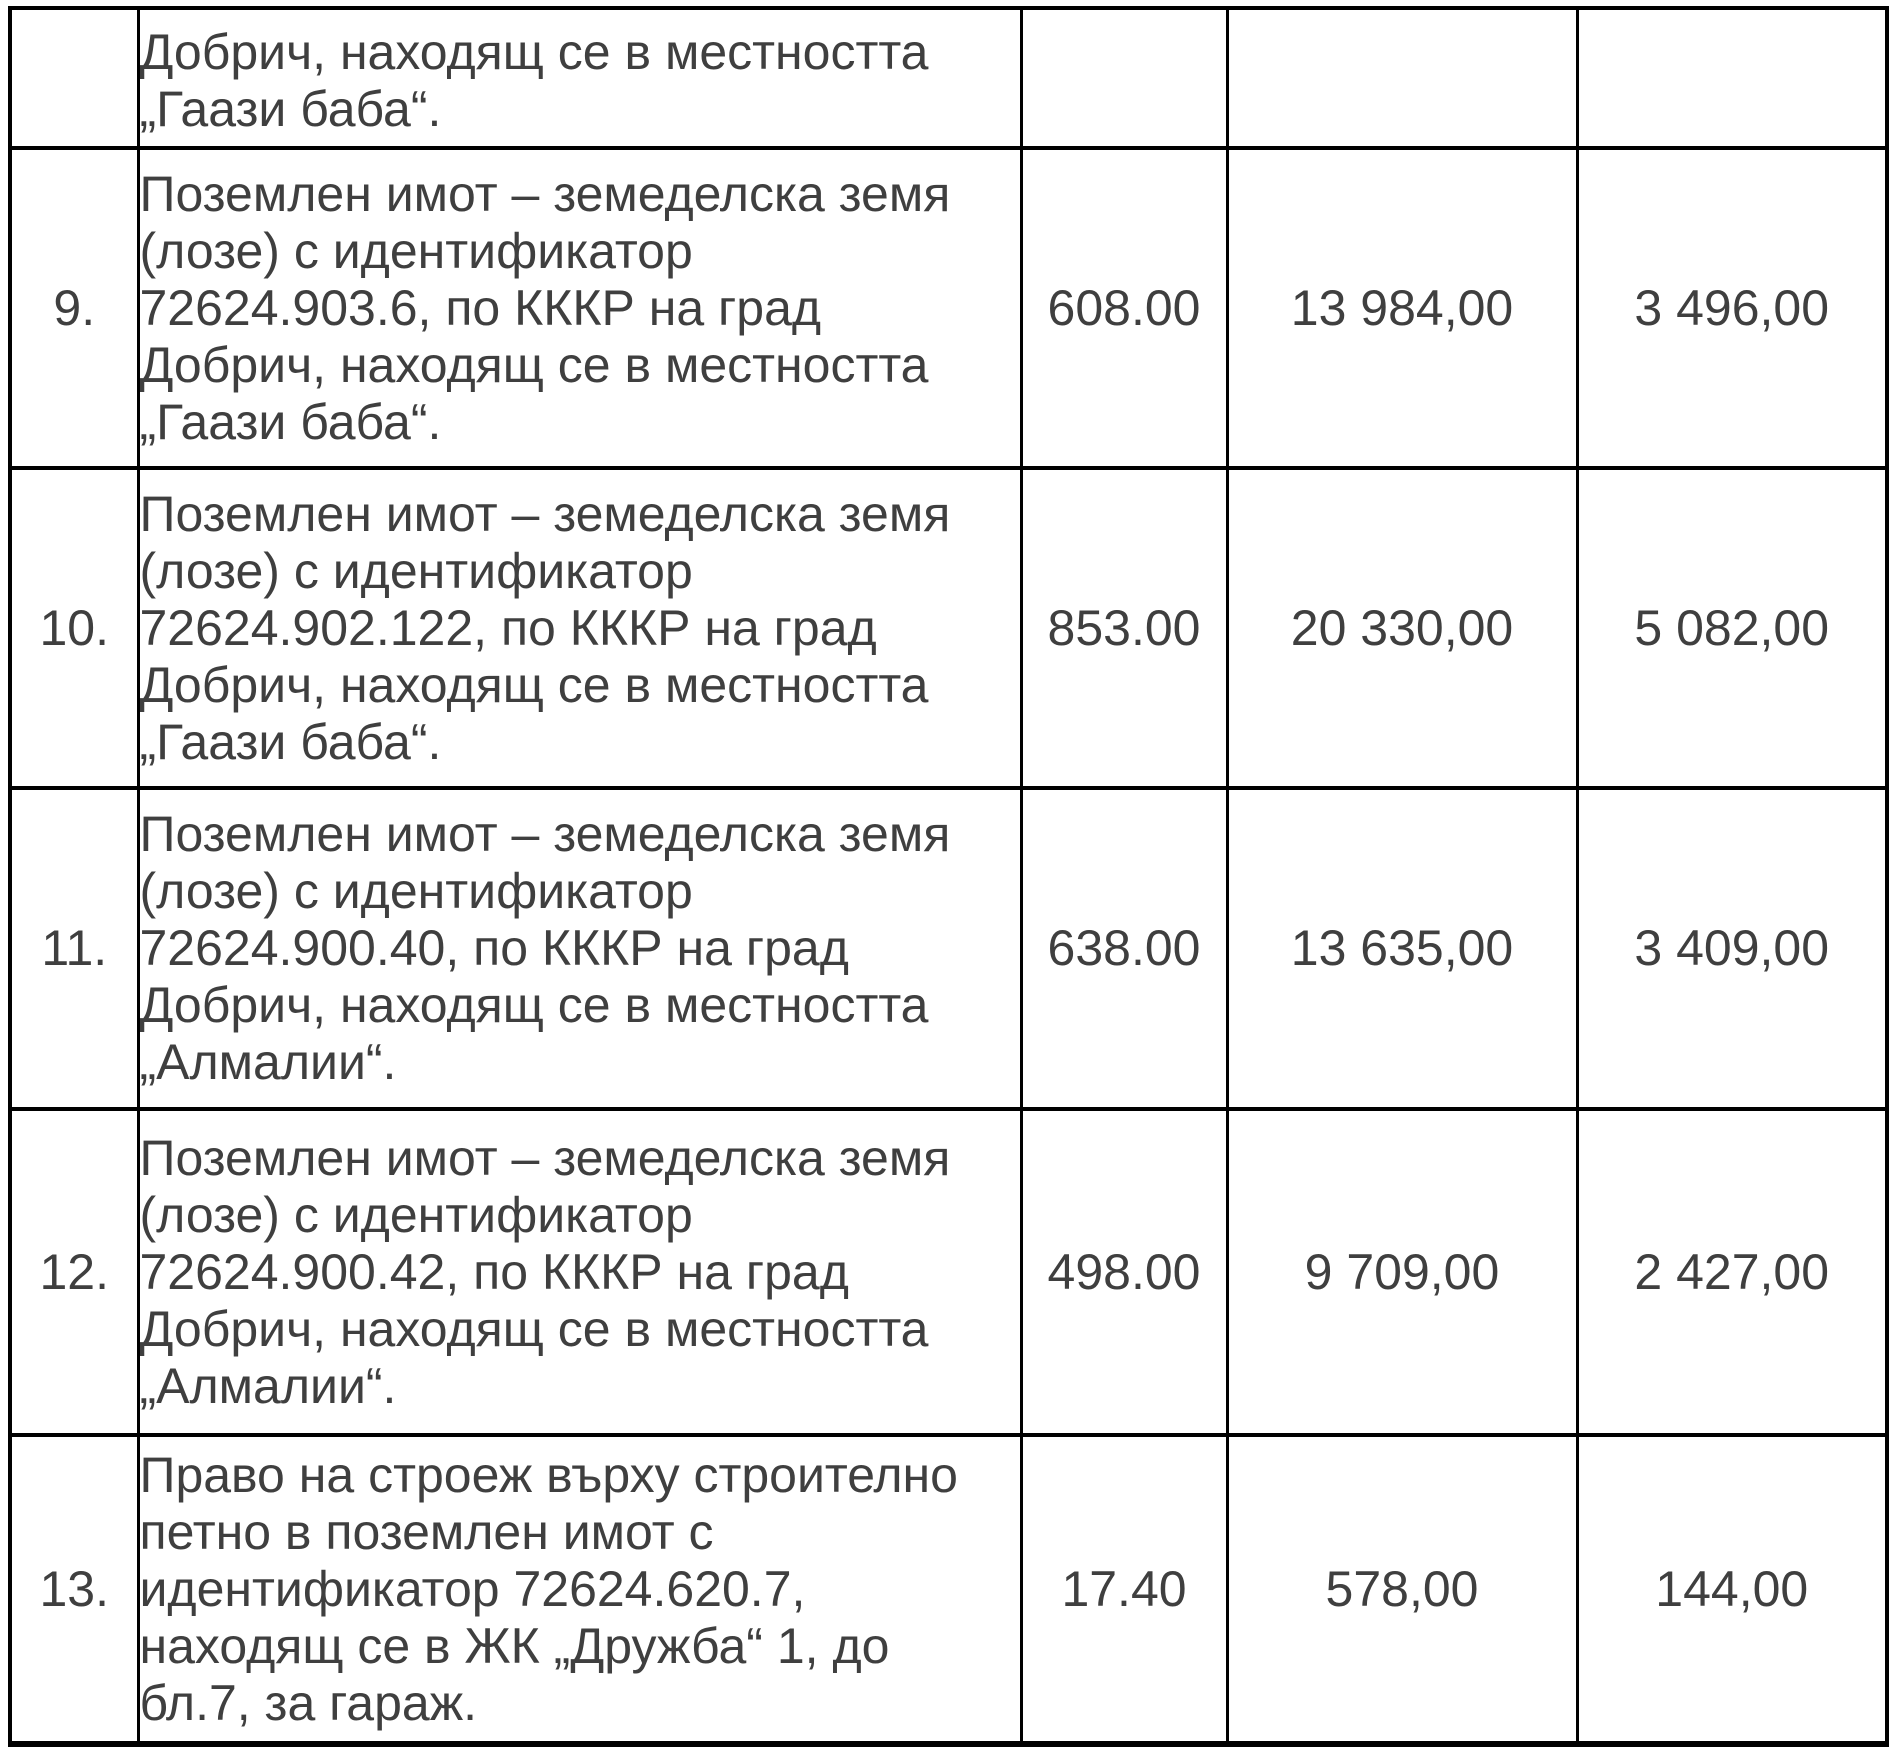  What do you see at coordinates (1124, 1589) in the screenshot?
I see `value-cell-1: 17.40` at bounding box center [1124, 1589].